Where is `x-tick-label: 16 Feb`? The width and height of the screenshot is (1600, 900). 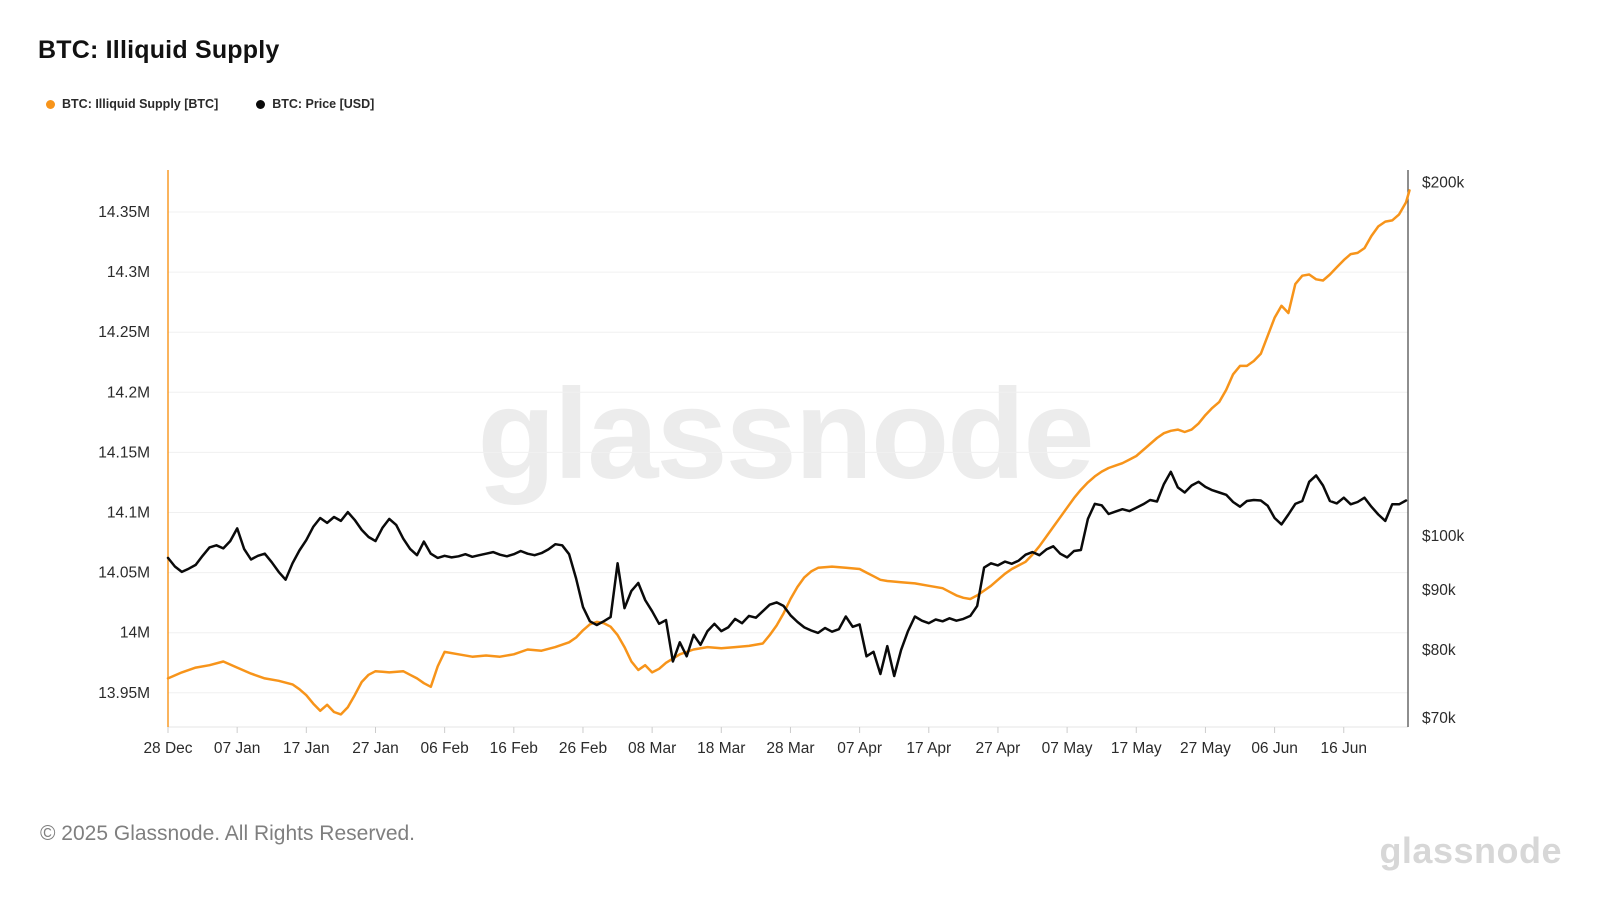 x-tick-label: 16 Feb is located at coordinates (514, 748).